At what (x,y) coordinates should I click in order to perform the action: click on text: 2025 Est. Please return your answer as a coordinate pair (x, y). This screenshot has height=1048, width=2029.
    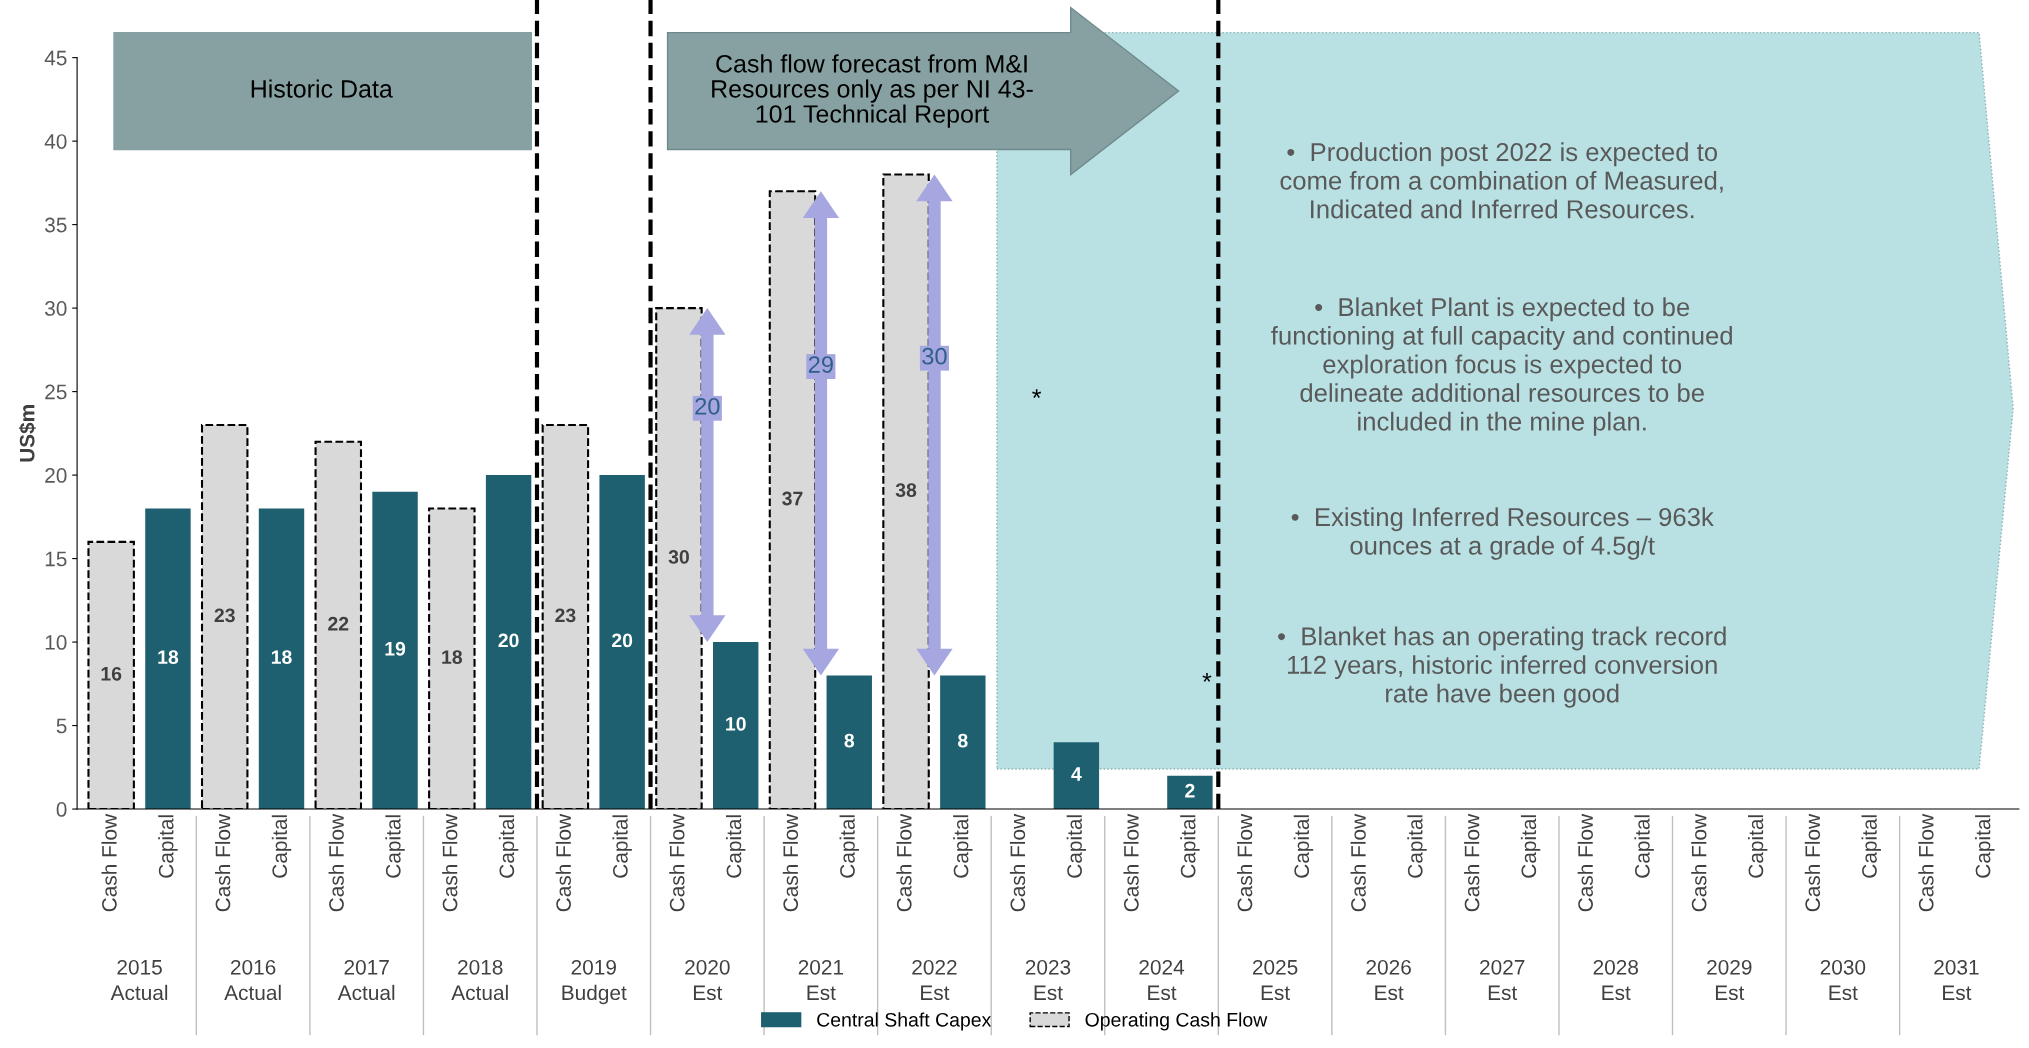
    Looking at the image, I should click on (1275, 980).